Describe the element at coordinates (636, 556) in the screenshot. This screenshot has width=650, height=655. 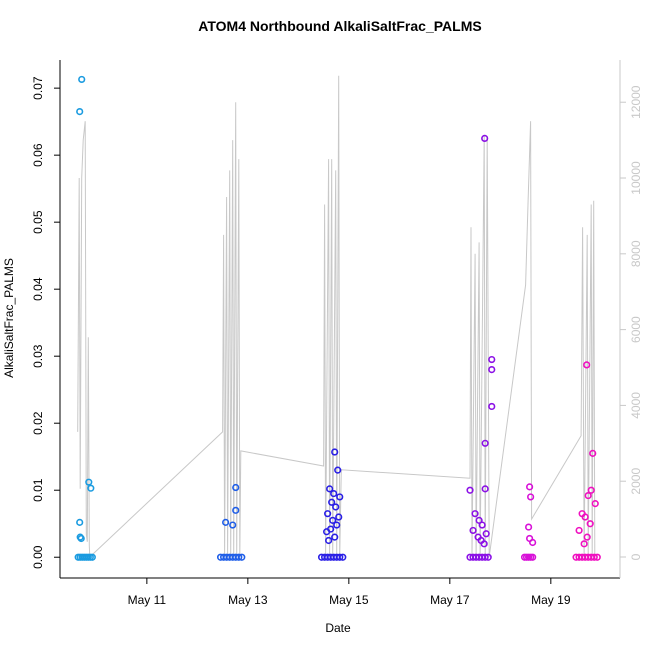
I see `y2-tick-label: 0` at that location.